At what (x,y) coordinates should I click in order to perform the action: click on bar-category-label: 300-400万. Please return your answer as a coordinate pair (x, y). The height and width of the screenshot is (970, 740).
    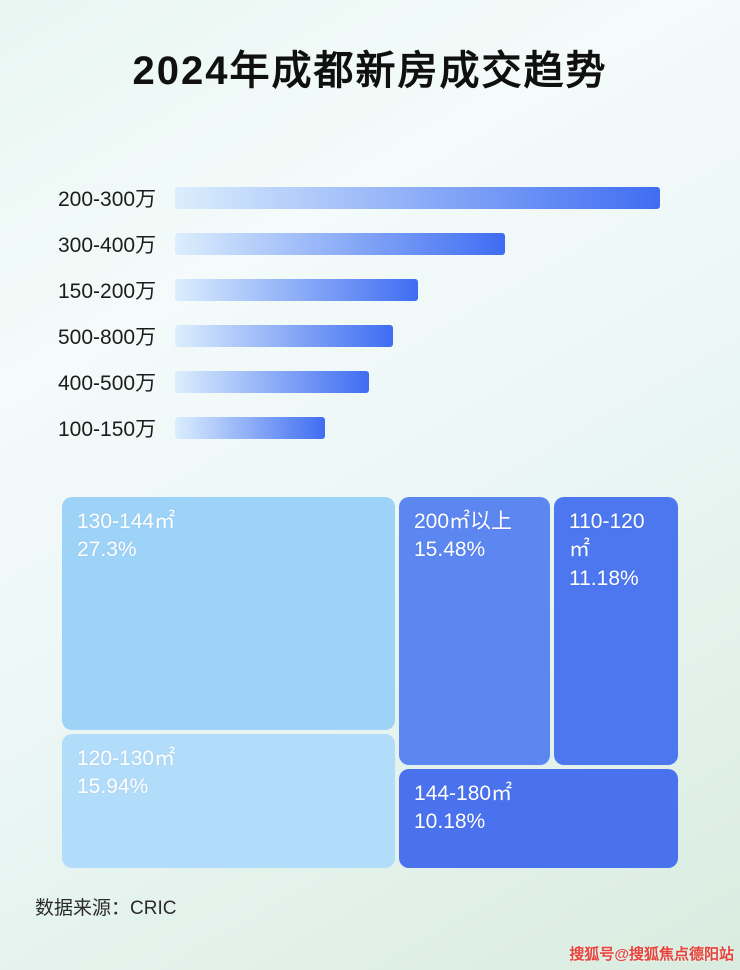
    Looking at the image, I should click on (107, 245).